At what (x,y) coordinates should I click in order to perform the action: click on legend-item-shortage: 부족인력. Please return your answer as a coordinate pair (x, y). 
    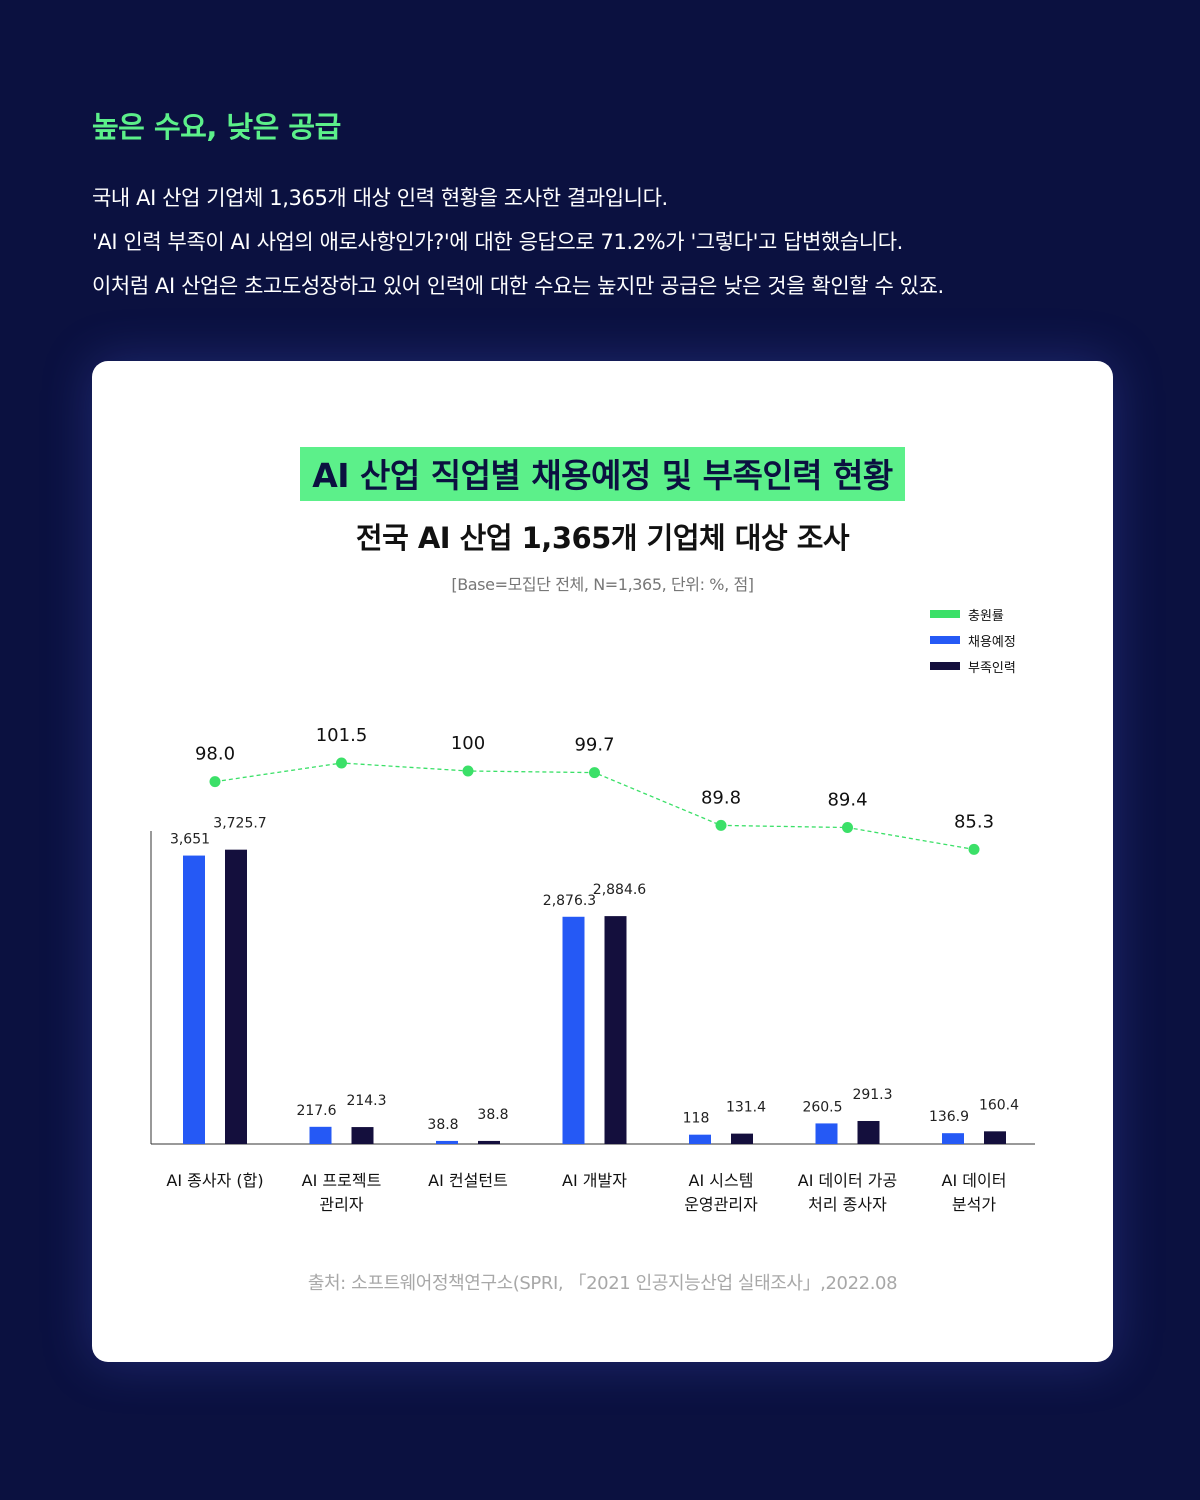
    Looking at the image, I should click on (973, 666).